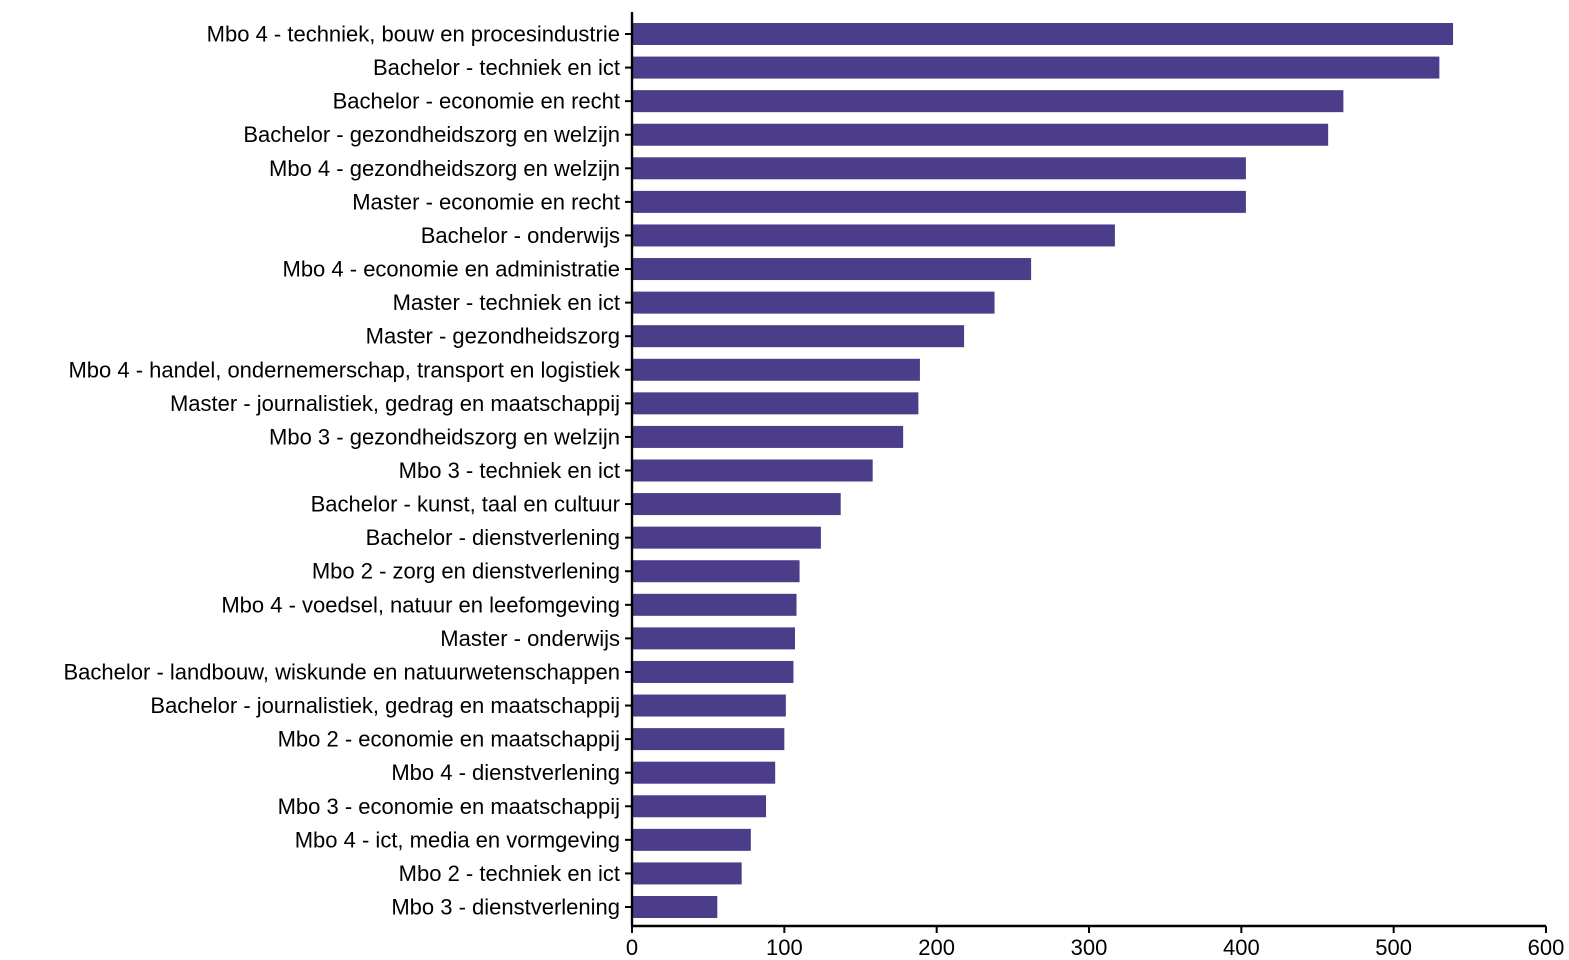  What do you see at coordinates (509, 470) in the screenshot?
I see `category-label: Mbo 3 - techniek en ict` at bounding box center [509, 470].